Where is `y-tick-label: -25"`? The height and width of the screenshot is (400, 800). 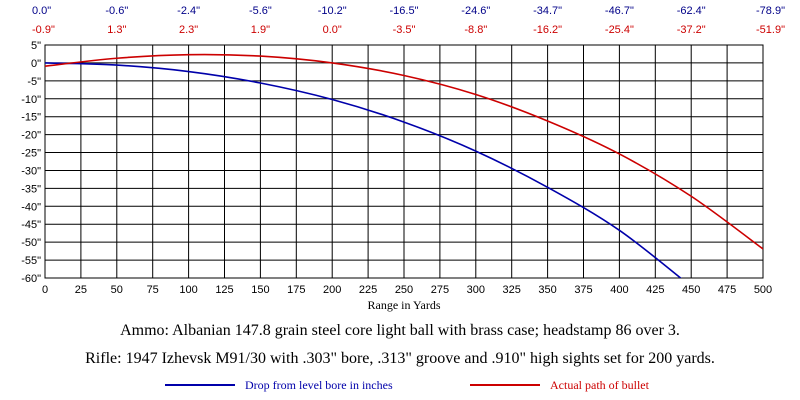
y-tick-label: -25" is located at coordinates (31, 154).